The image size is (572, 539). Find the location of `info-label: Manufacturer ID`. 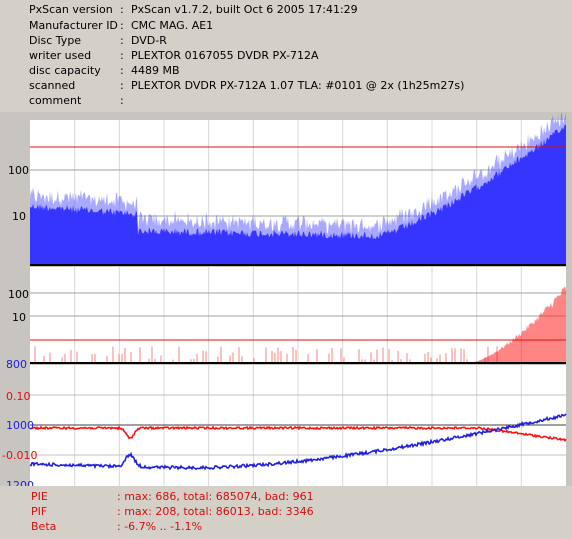

info-label: Manufacturer ID is located at coordinates (73, 25).